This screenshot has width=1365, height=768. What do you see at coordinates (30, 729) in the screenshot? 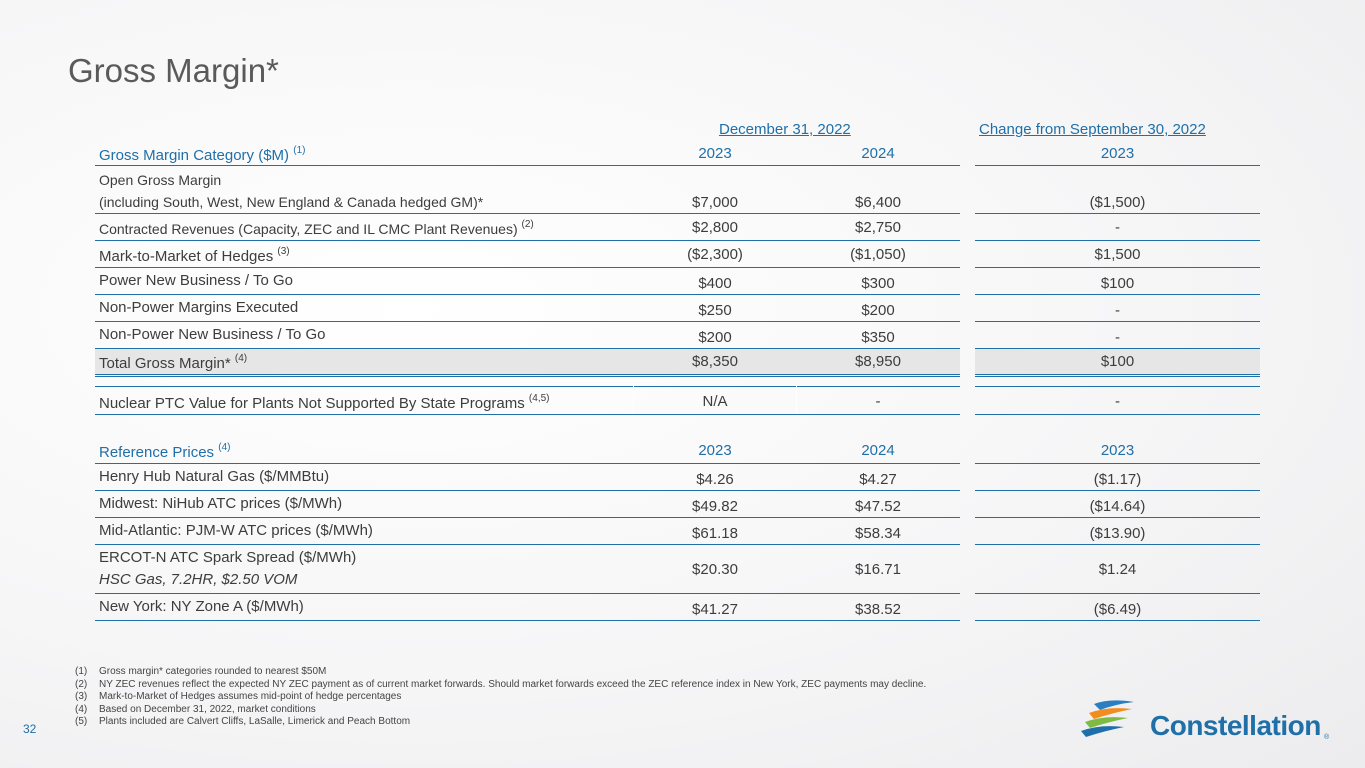
I see `page-number: 32` at bounding box center [30, 729].